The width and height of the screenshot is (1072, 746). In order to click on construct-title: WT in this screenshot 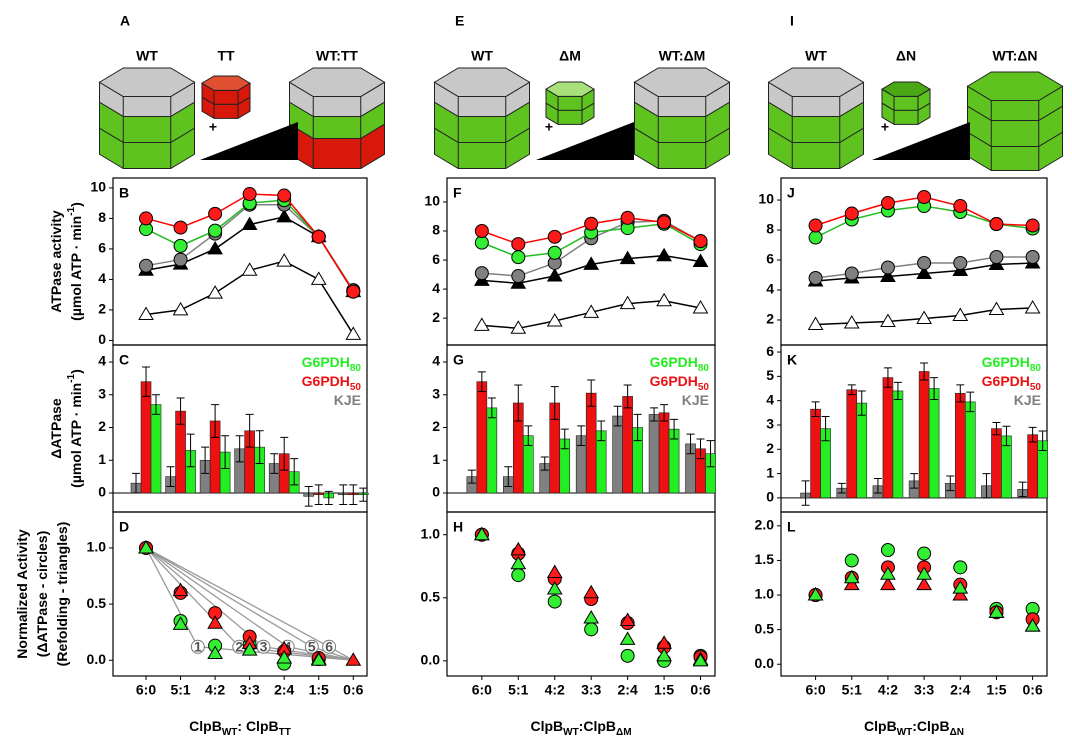, I will do `click(147, 56)`.